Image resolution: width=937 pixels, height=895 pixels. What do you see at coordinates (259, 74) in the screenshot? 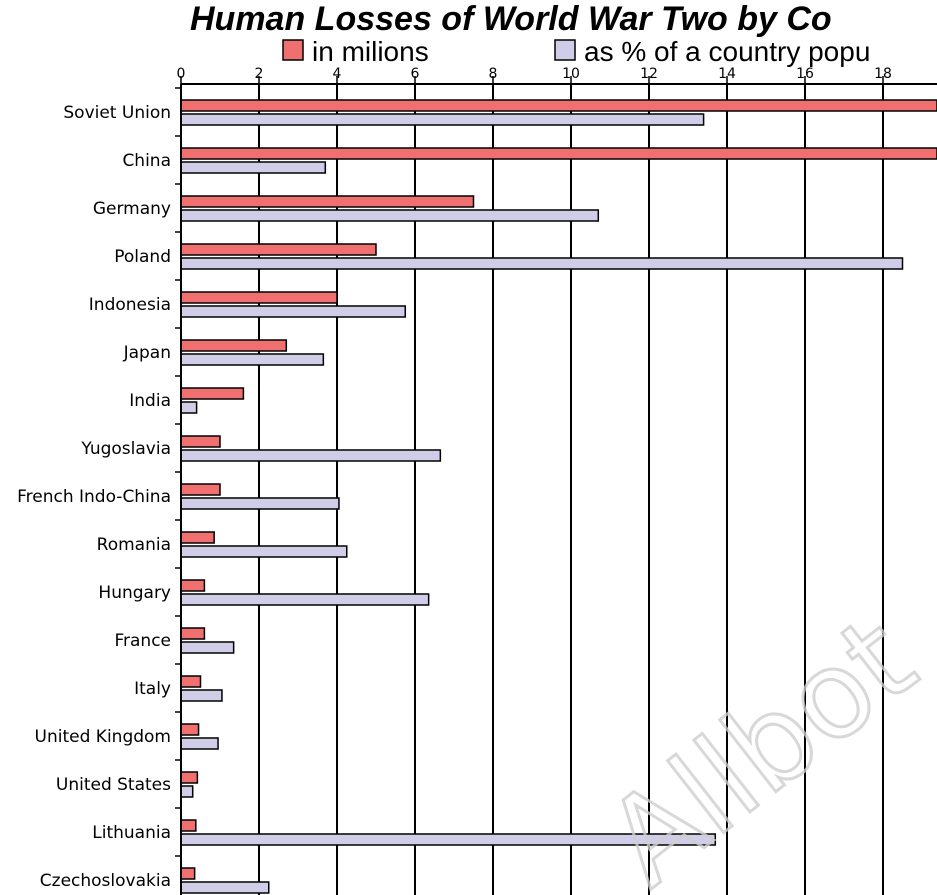
I see `x-tick-label: 2` at bounding box center [259, 74].